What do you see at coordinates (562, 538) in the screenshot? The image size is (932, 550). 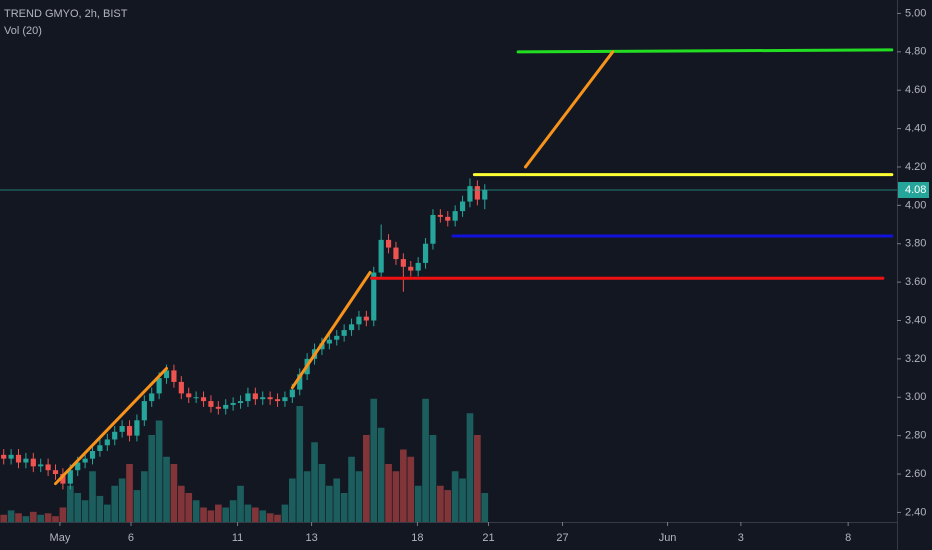 I see `x-tick-label: 27` at bounding box center [562, 538].